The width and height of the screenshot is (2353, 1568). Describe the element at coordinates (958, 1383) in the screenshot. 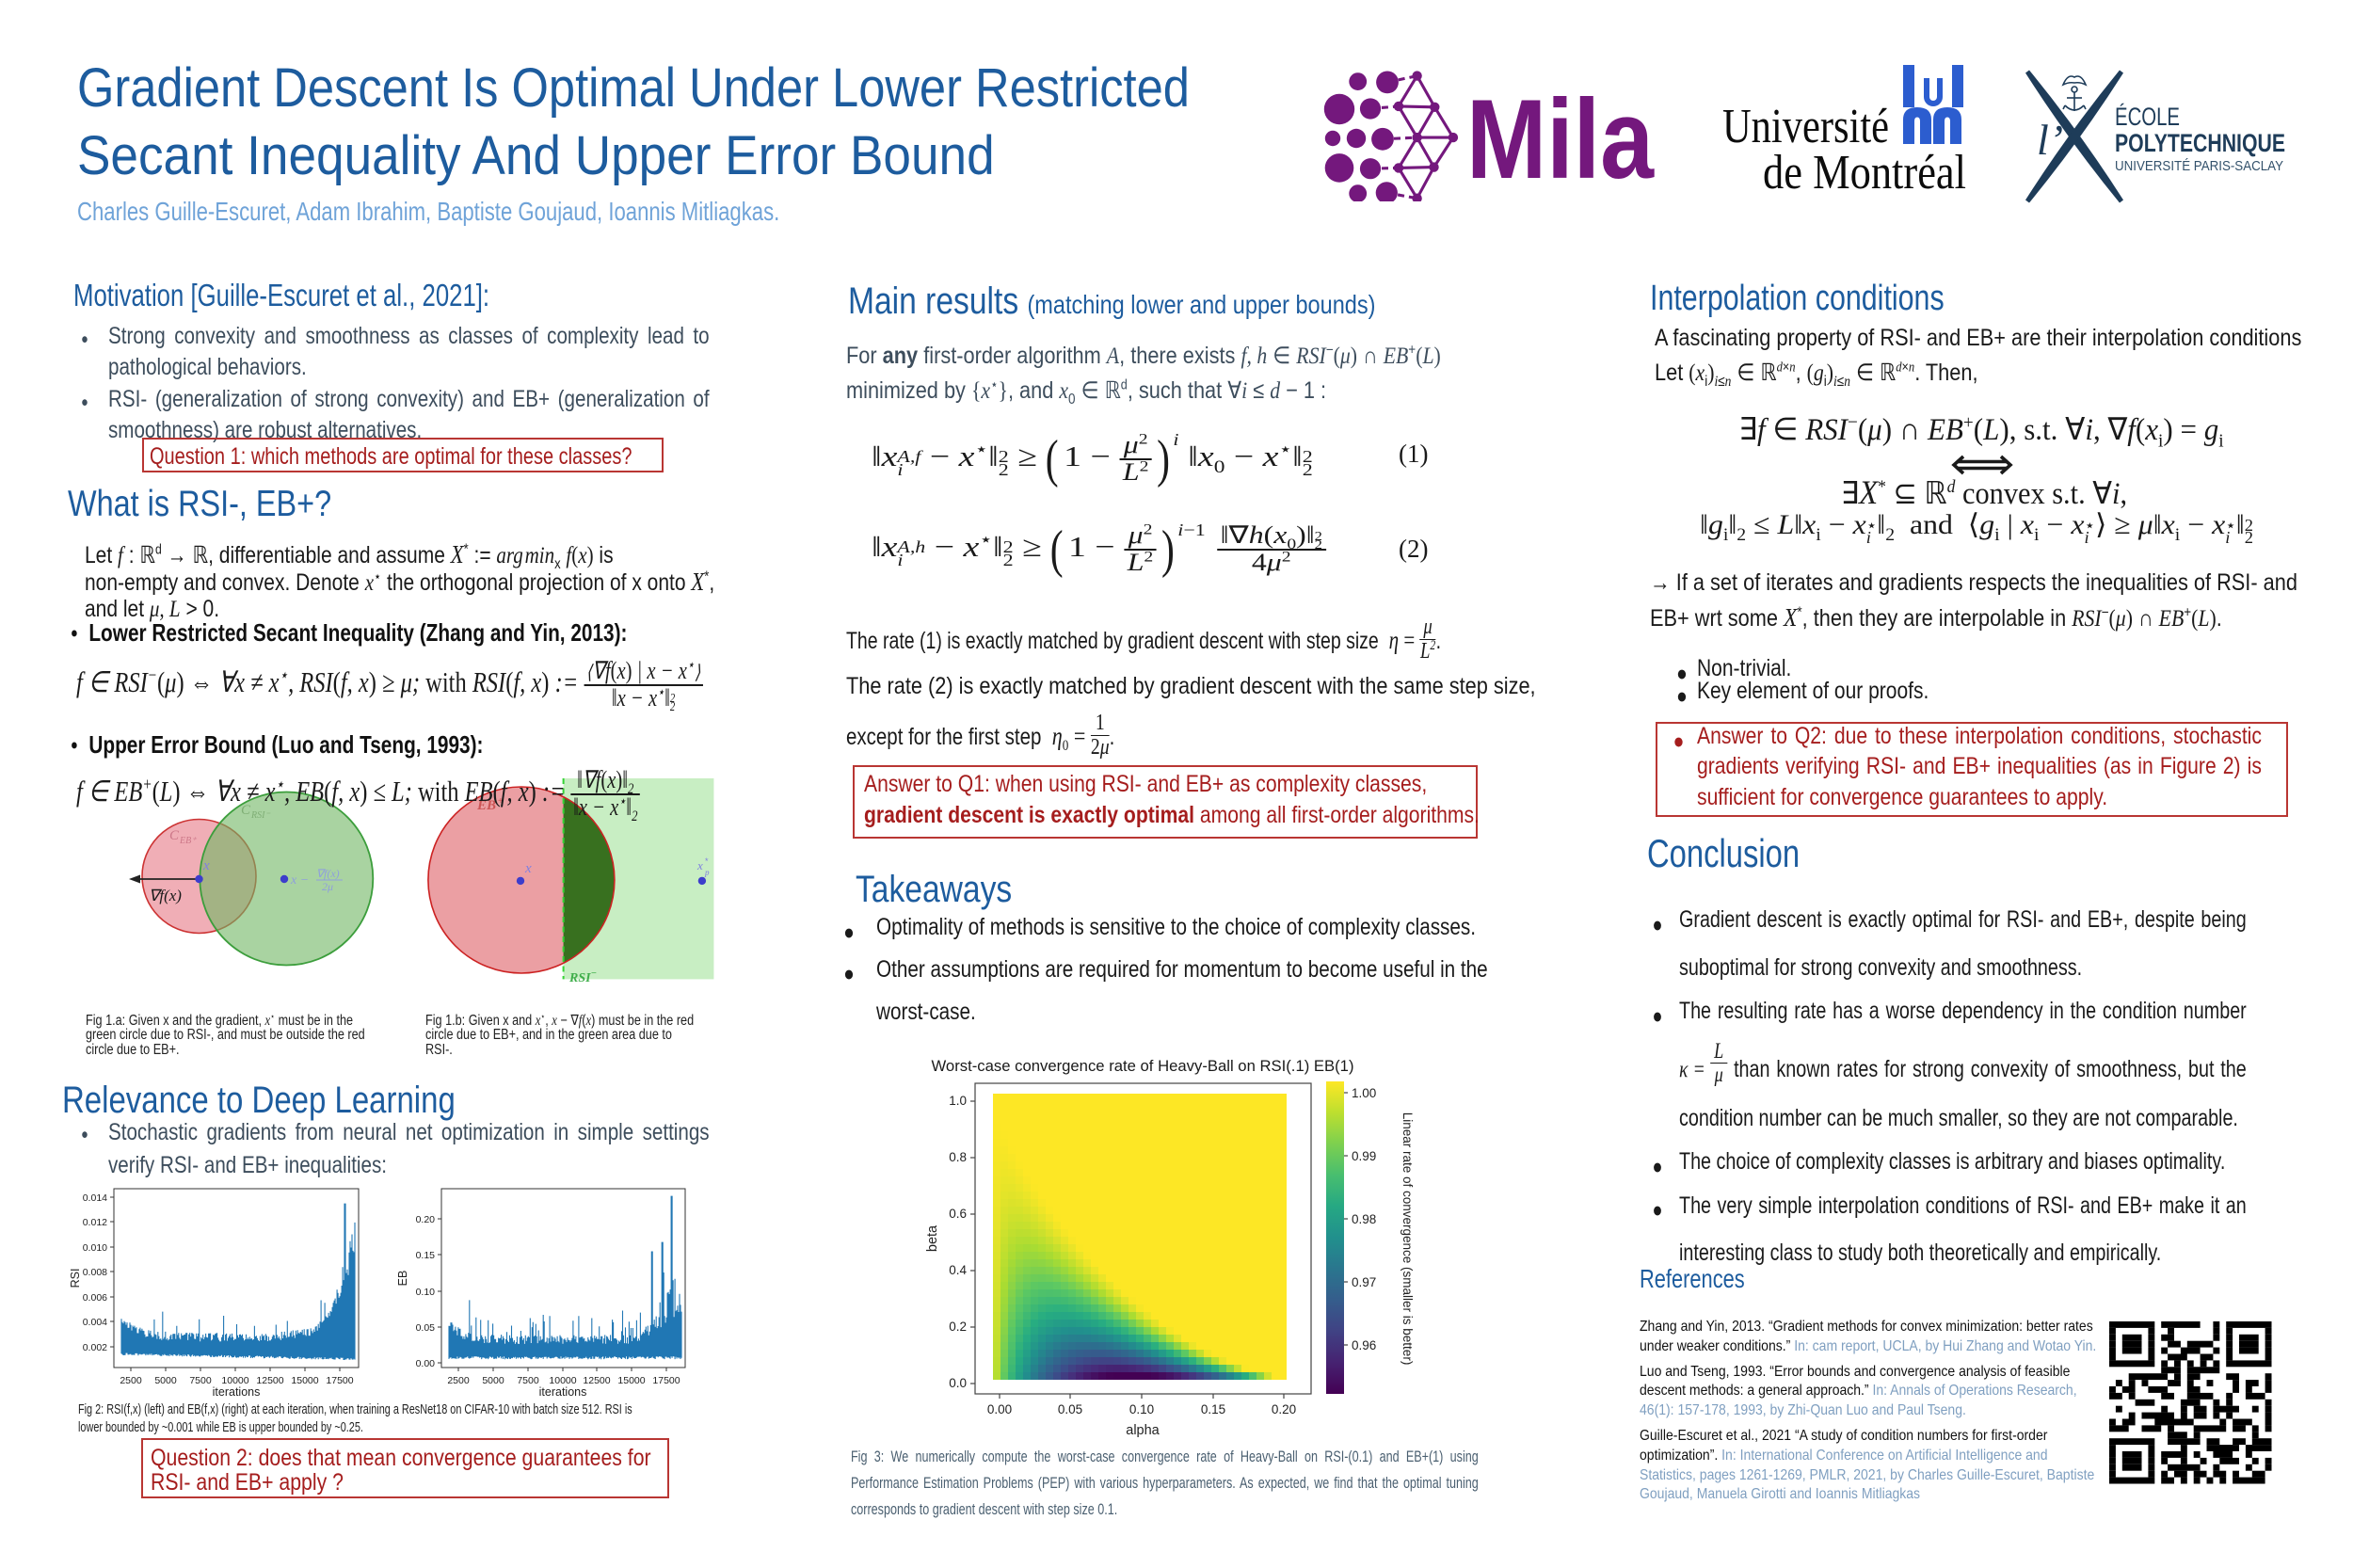

I see `svg-text: 0.0` at that location.